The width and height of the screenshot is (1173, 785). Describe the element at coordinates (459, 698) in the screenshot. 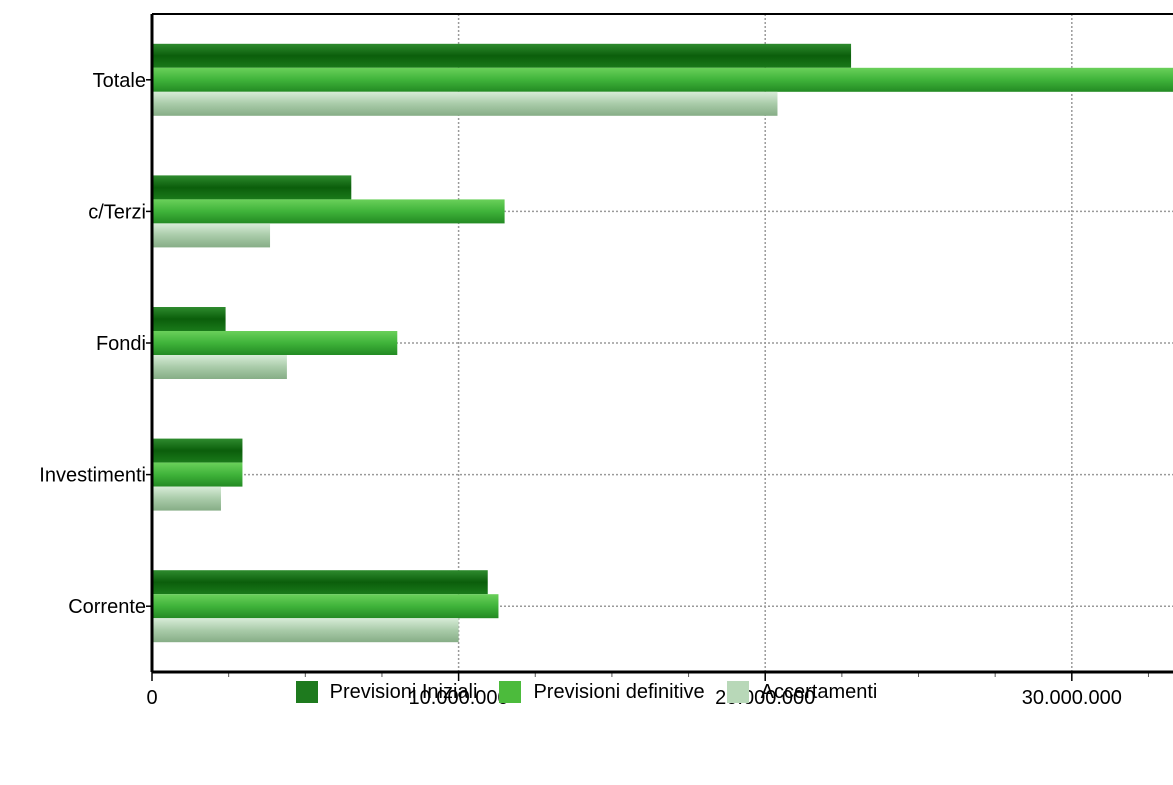

I see `x-tick-label: 10.000.000` at that location.